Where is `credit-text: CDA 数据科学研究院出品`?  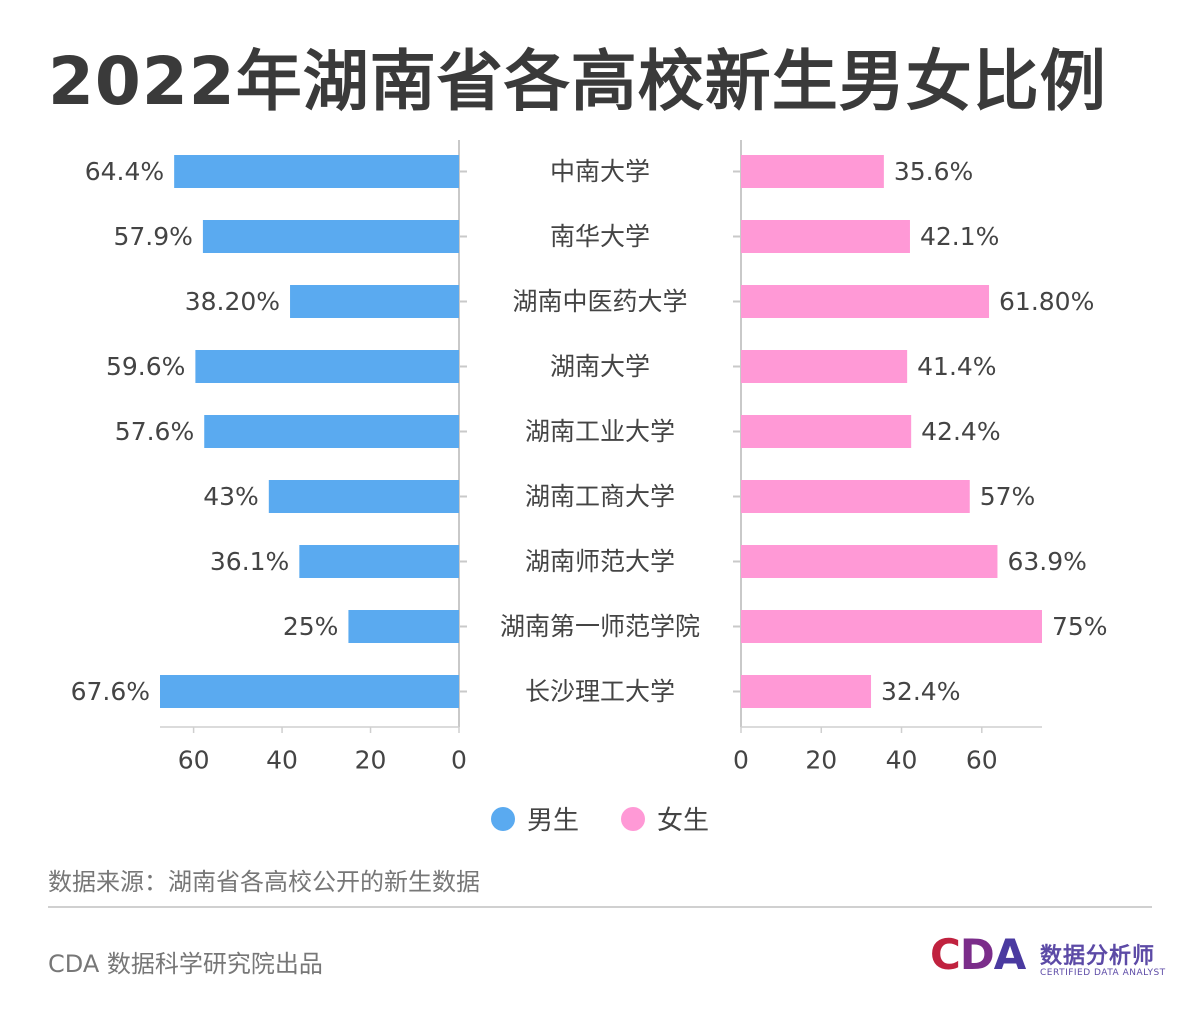
credit-text: CDA 数据科学研究院出品 is located at coordinates (185, 964).